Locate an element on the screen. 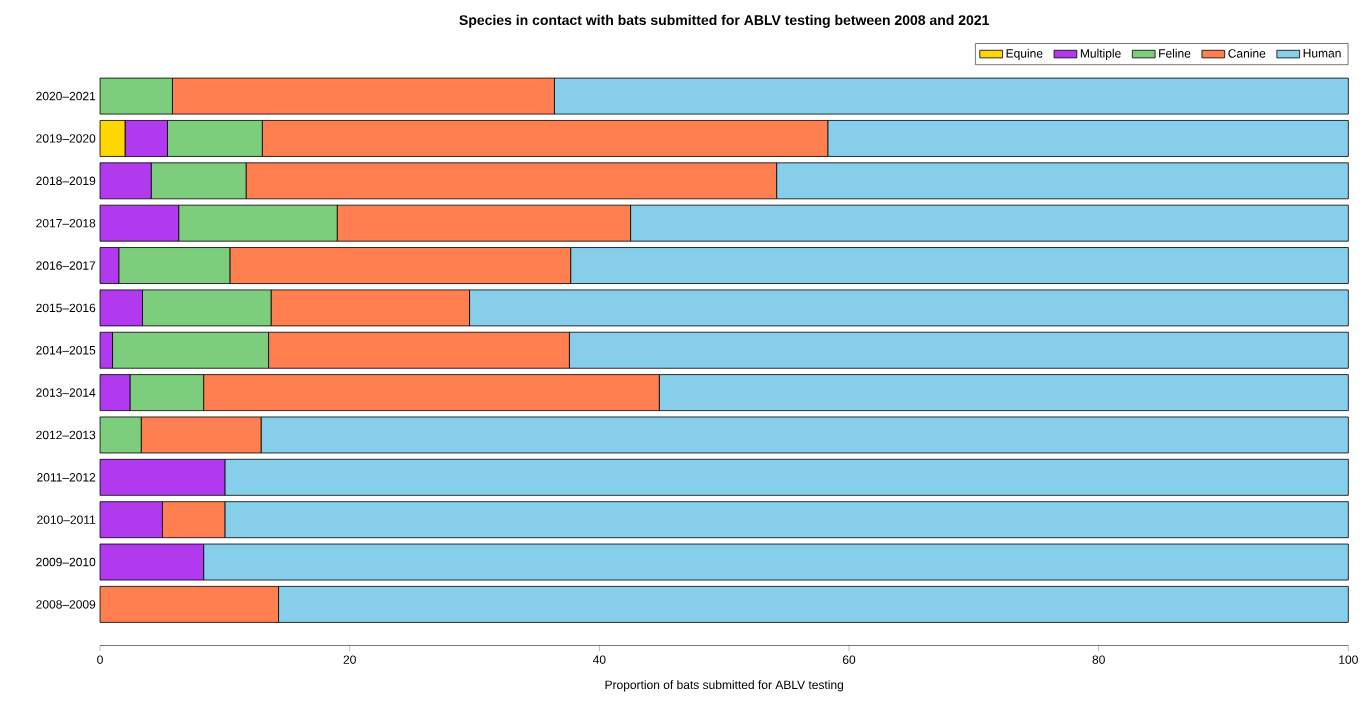 Image resolution: width=1363 pixels, height=718 pixels. x-tick-label: 100 is located at coordinates (1348, 660).